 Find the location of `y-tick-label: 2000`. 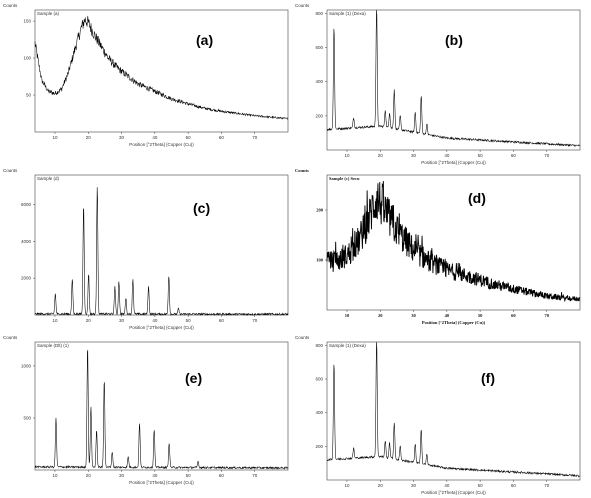

y-tick-label: 2000 is located at coordinates (26, 278).